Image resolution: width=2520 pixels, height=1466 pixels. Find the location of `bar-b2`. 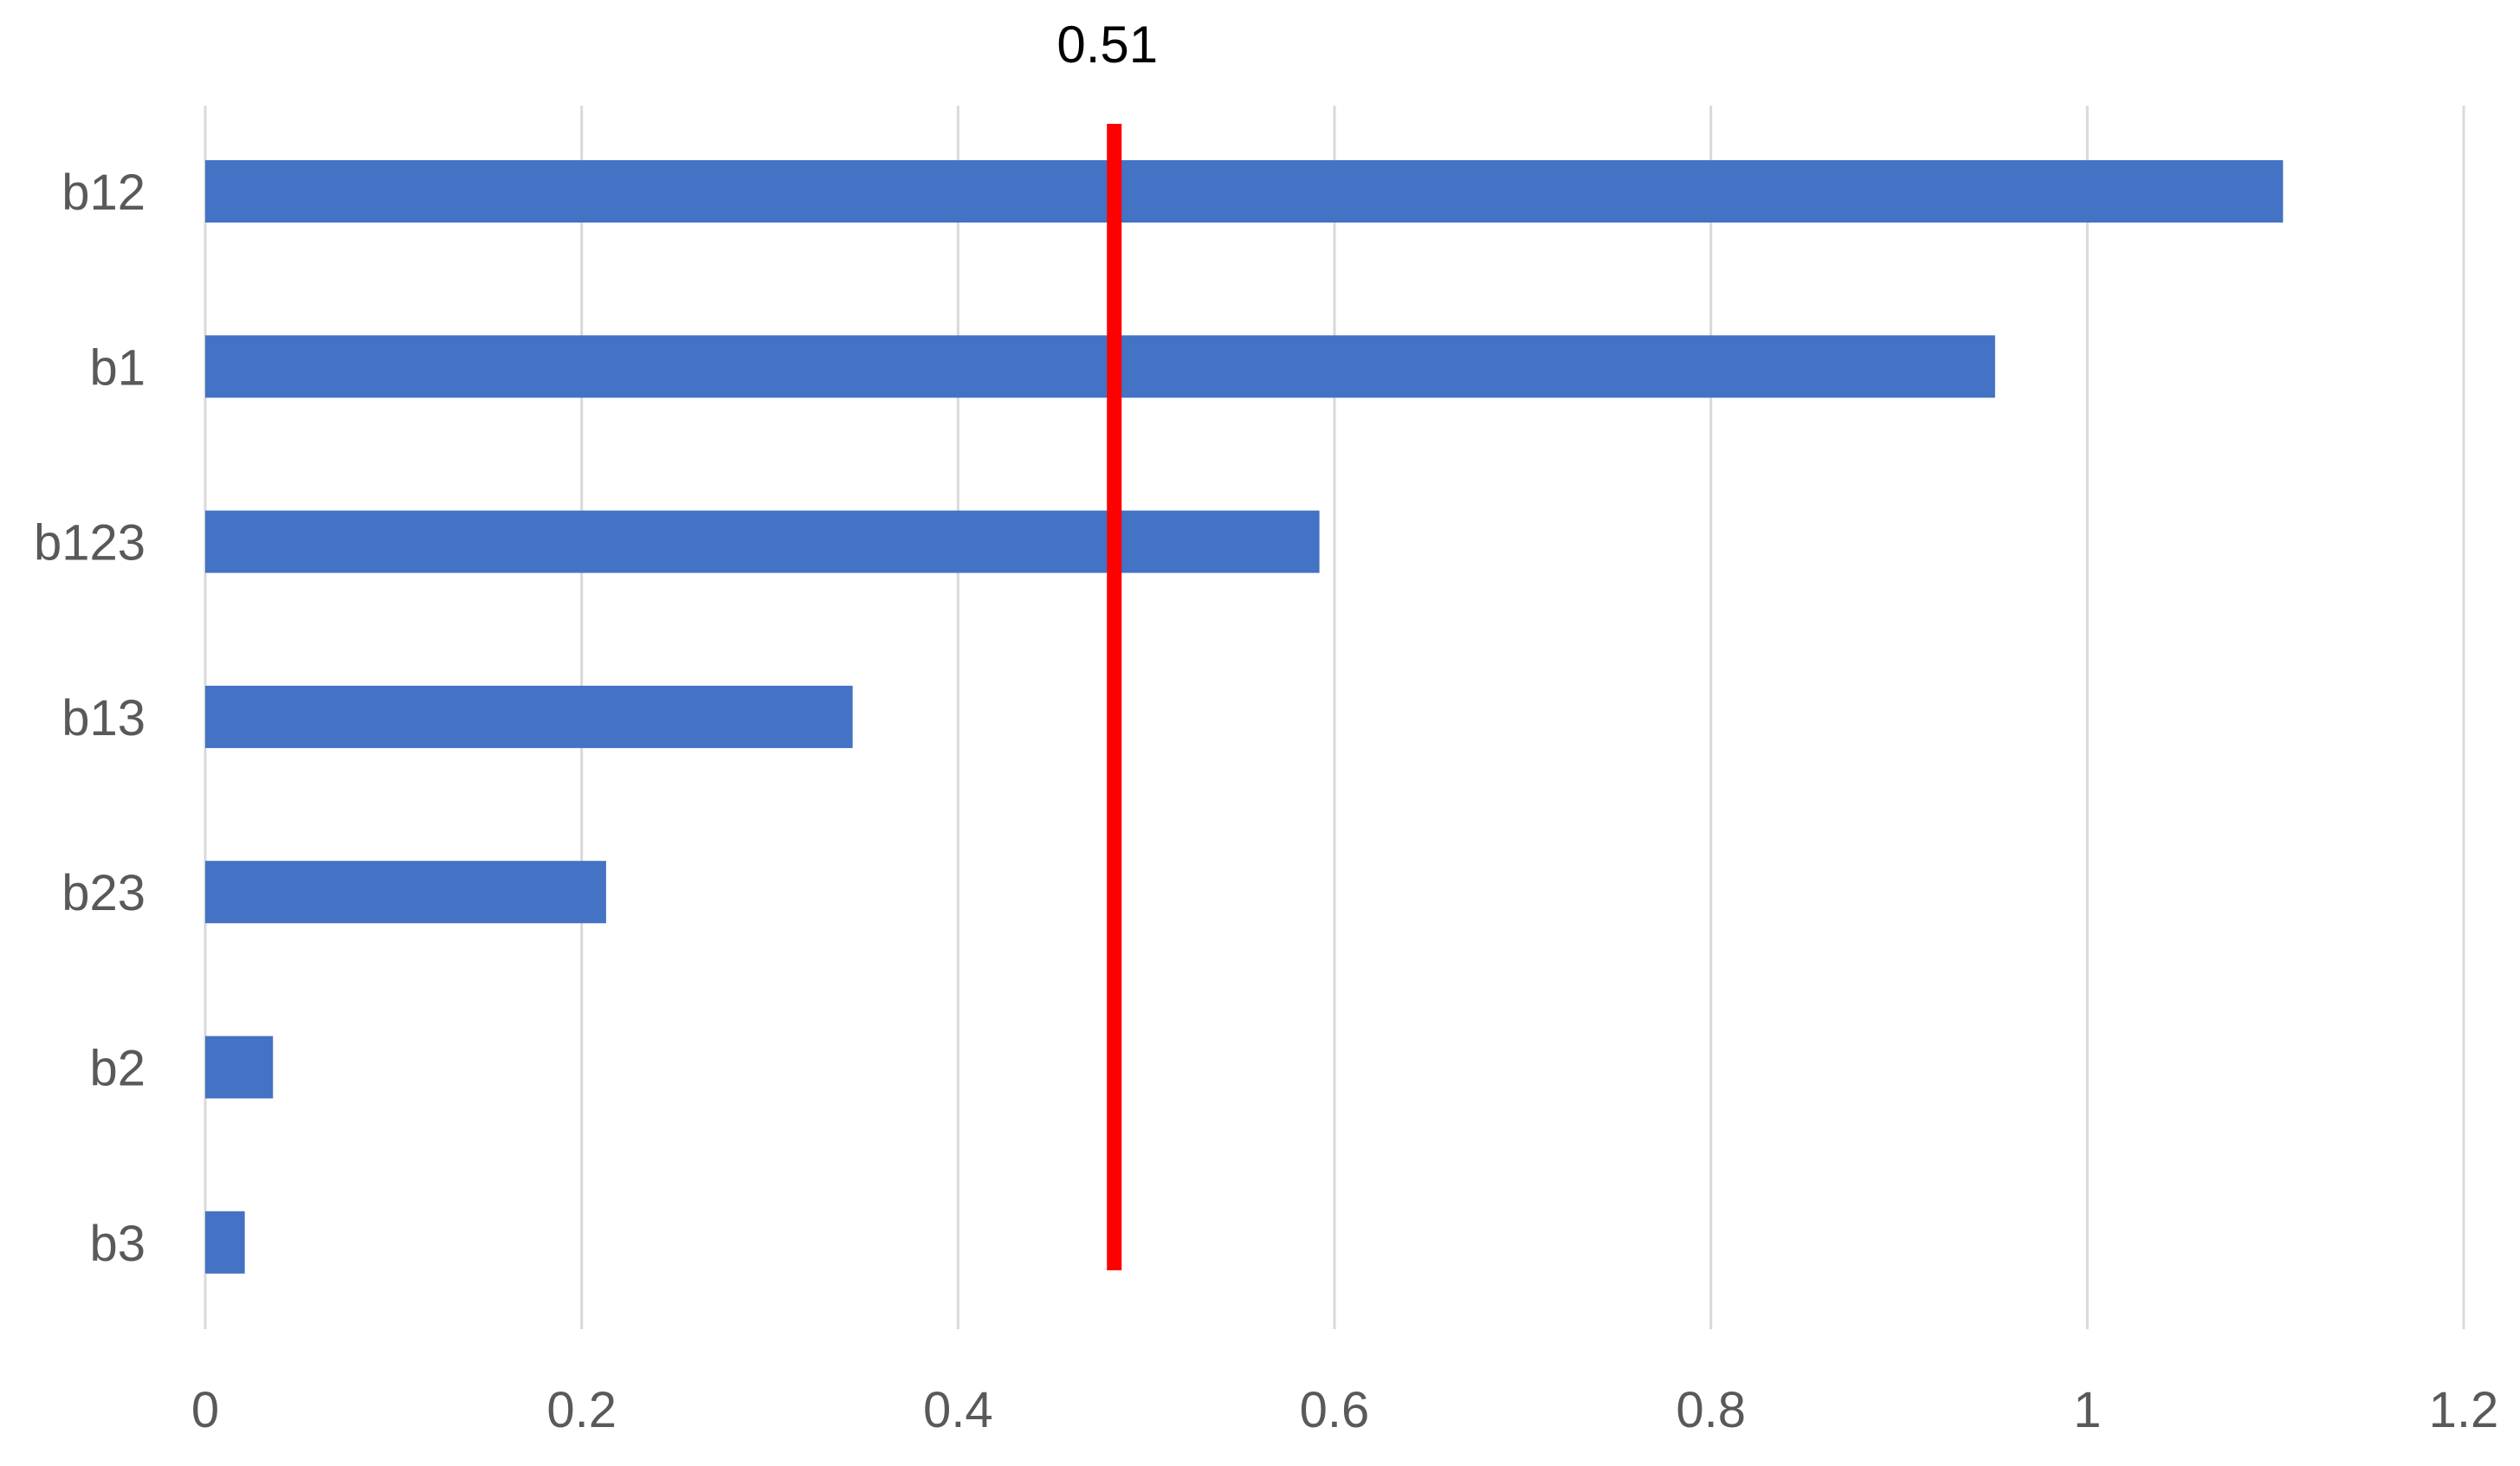

bar-b2 is located at coordinates (239, 1068).